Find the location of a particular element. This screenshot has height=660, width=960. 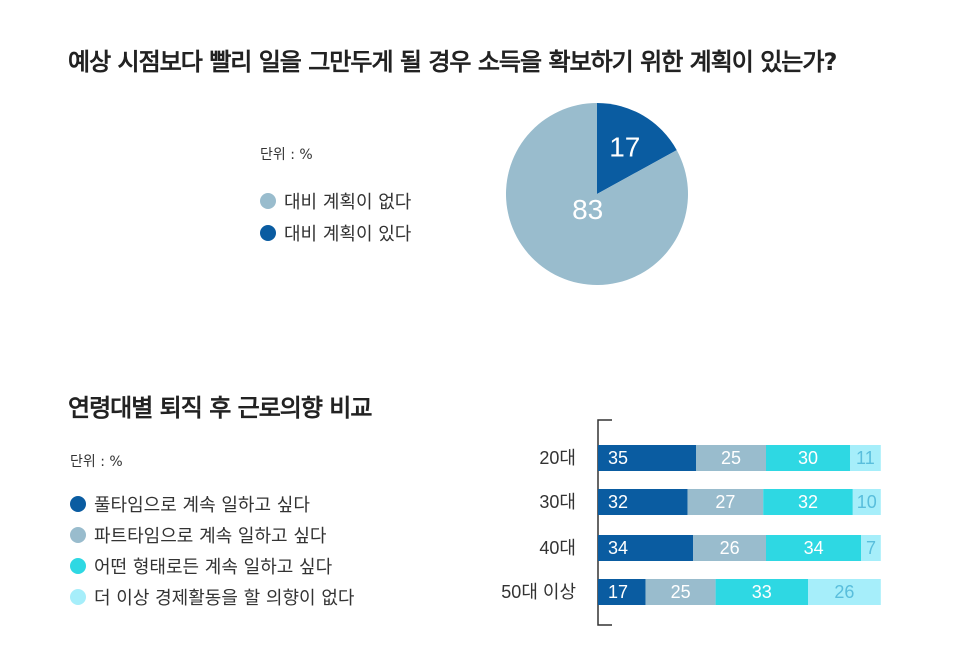

legend-label: 더 이상 경제활동을 할 의향이 없다 is located at coordinates (224, 598).